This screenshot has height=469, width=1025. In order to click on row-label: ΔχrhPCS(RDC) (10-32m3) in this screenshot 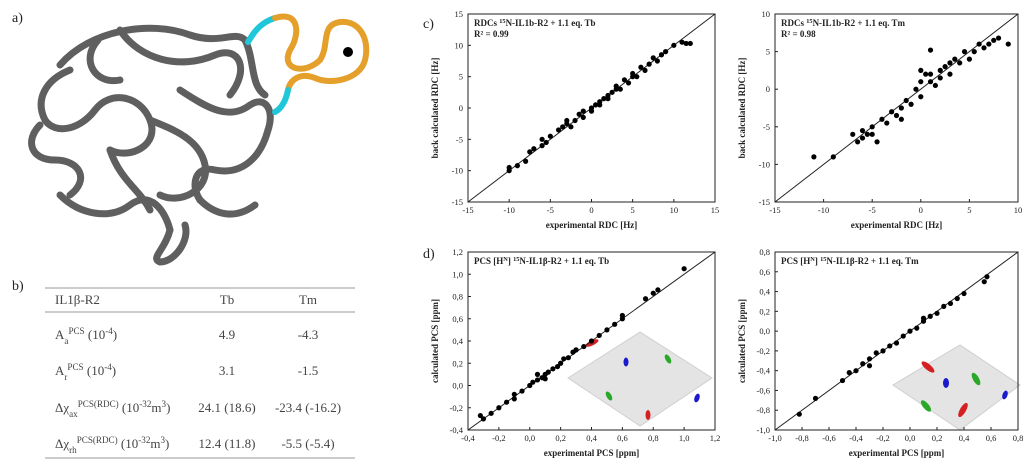, I will do `click(112, 445)`.